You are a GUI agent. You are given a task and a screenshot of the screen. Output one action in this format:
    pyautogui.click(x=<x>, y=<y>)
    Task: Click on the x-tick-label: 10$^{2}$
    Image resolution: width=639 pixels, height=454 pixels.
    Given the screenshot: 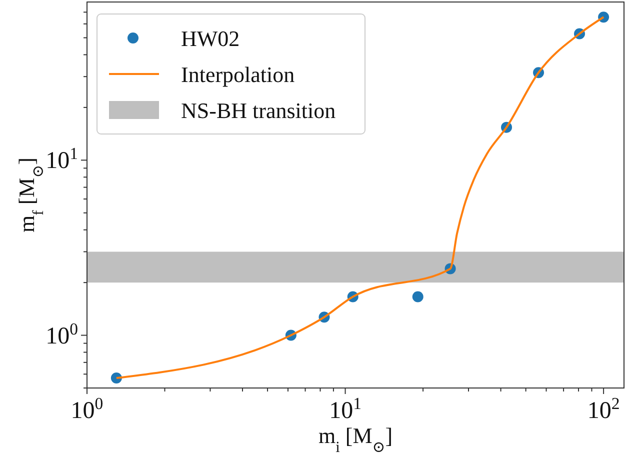 What is the action you would take?
    pyautogui.click(x=603, y=409)
    